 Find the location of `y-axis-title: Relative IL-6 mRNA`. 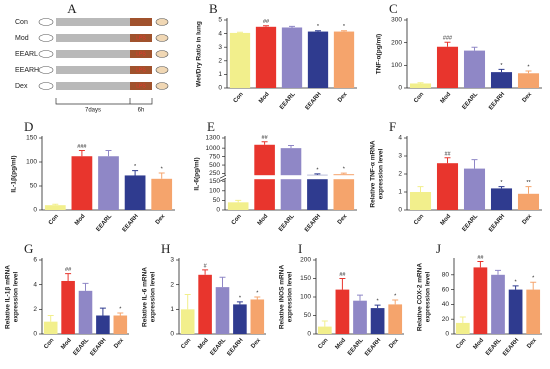

y-axis-title: Relative IL-6 mRNA is located at coordinates (145, 297).